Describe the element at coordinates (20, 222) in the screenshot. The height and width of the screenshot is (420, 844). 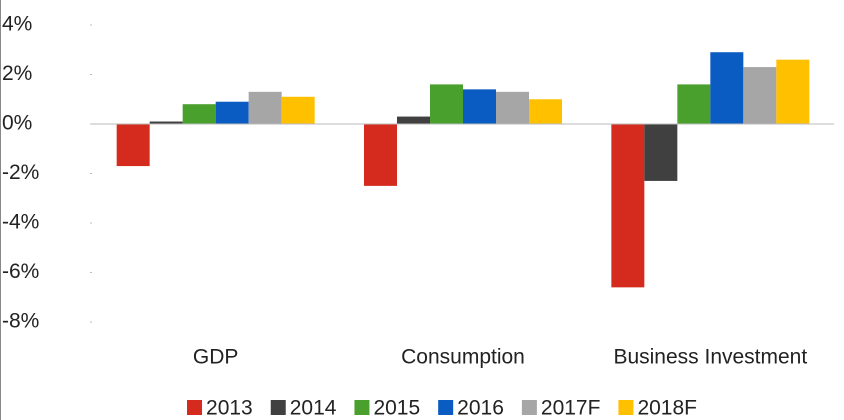
I see `y-tick-label: -4%` at that location.